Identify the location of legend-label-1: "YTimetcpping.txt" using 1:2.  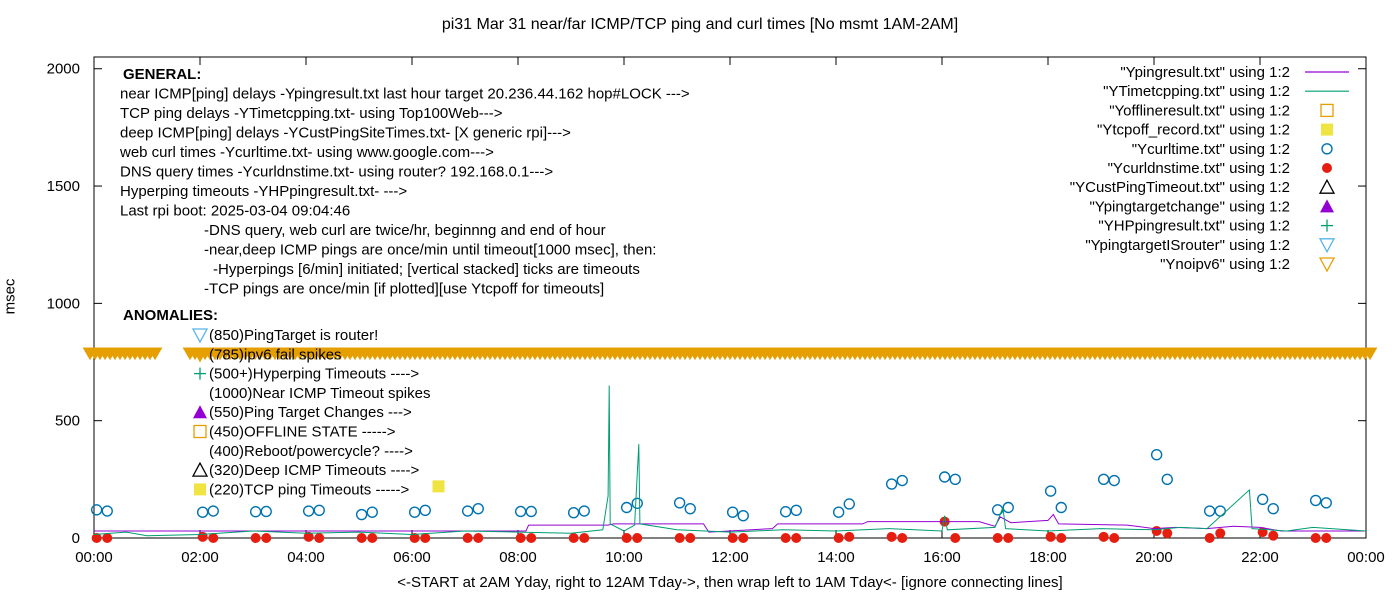
(1196, 91).